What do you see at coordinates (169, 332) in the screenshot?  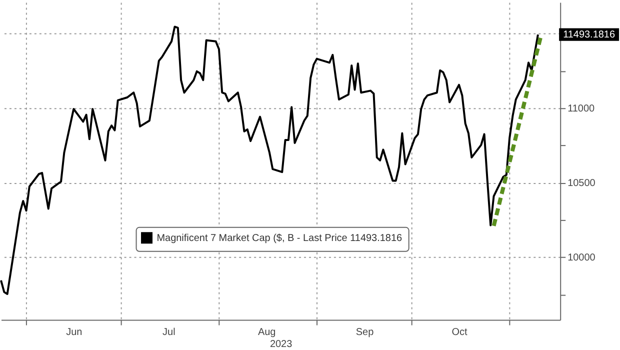 I see `x-tick-label: Jul` at bounding box center [169, 332].